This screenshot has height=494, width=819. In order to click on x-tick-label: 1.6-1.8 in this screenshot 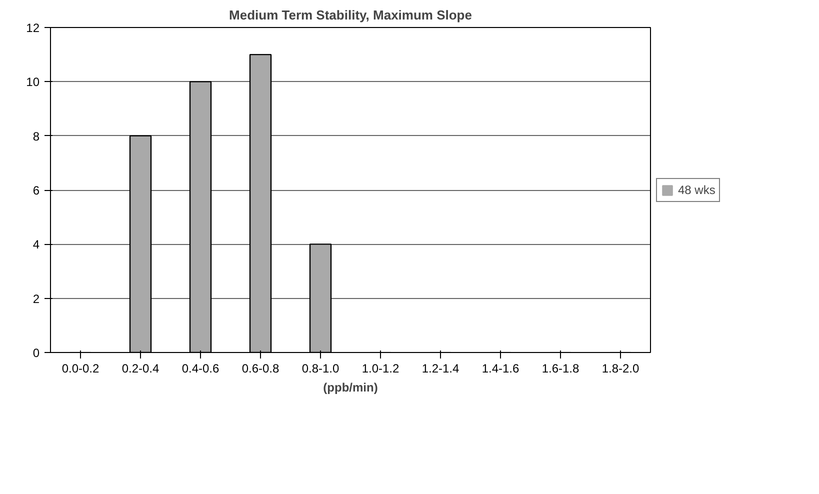, I will do `click(561, 369)`.